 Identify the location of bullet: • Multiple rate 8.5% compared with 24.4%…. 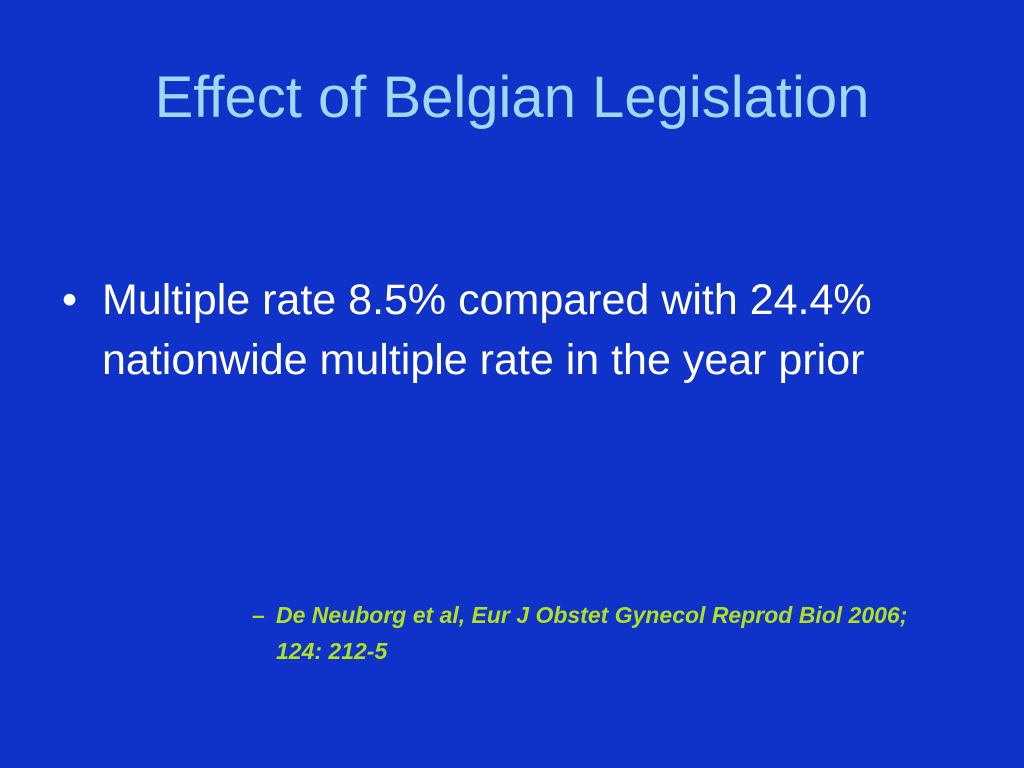
(512, 330).